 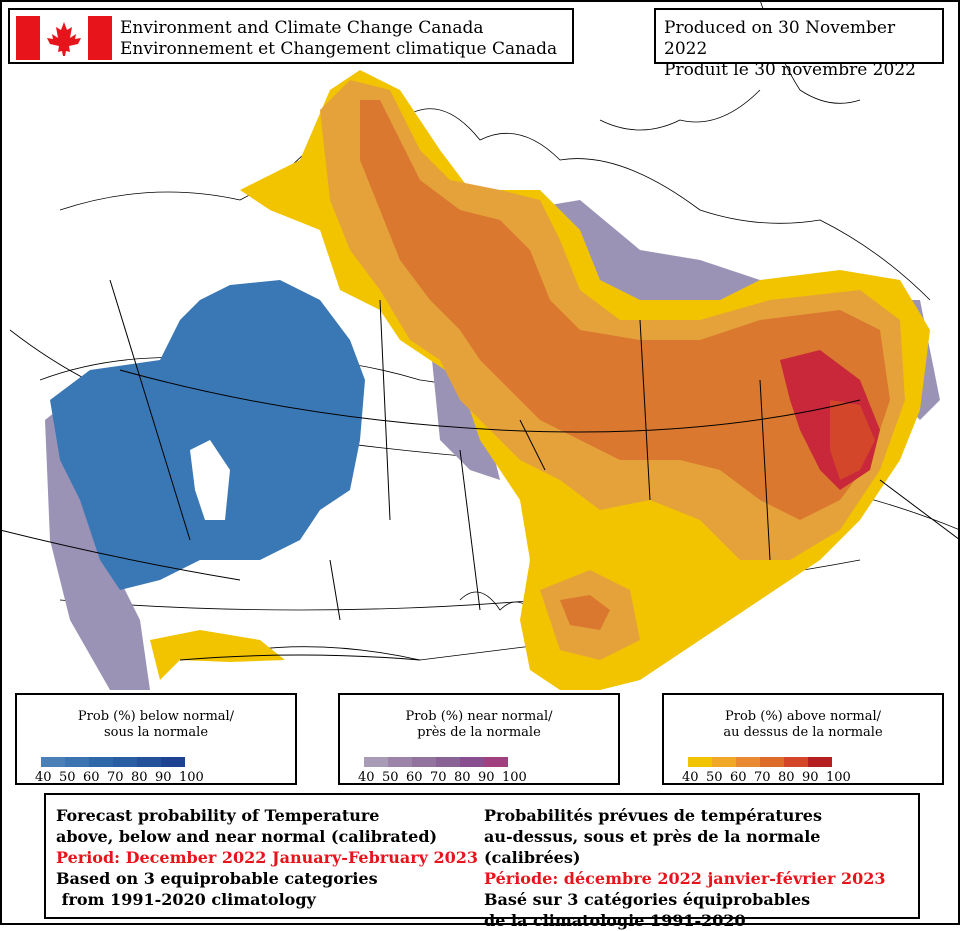 What do you see at coordinates (156, 716) in the screenshot?
I see `legend-below-title: Prob (%) below normal/` at bounding box center [156, 716].